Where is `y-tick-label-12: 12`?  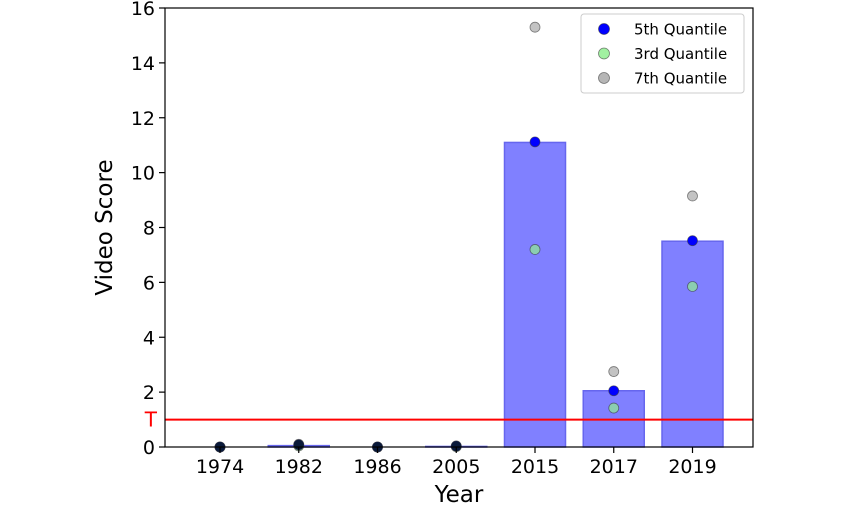 y-tick-label-12: 12 is located at coordinates (143, 119).